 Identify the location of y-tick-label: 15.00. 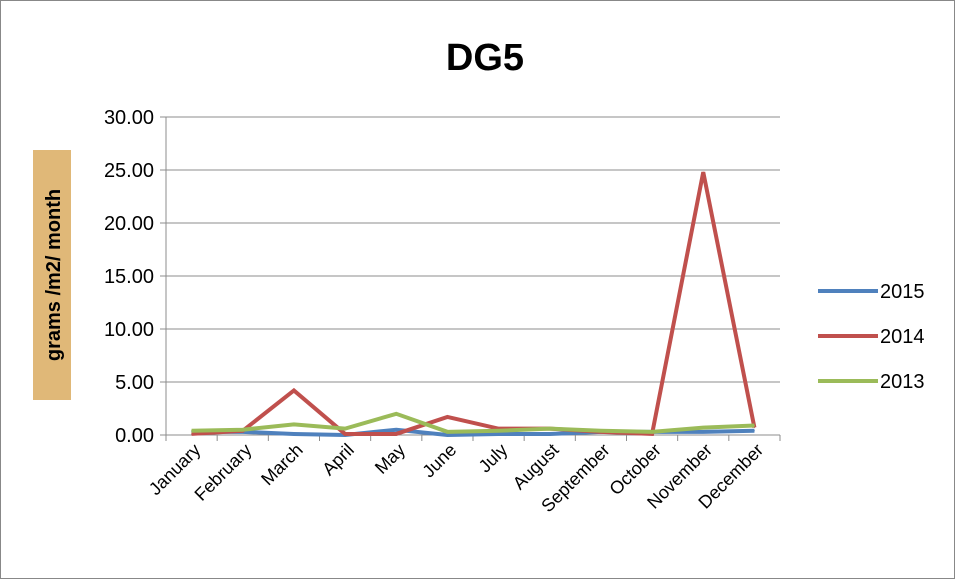
(129, 277).